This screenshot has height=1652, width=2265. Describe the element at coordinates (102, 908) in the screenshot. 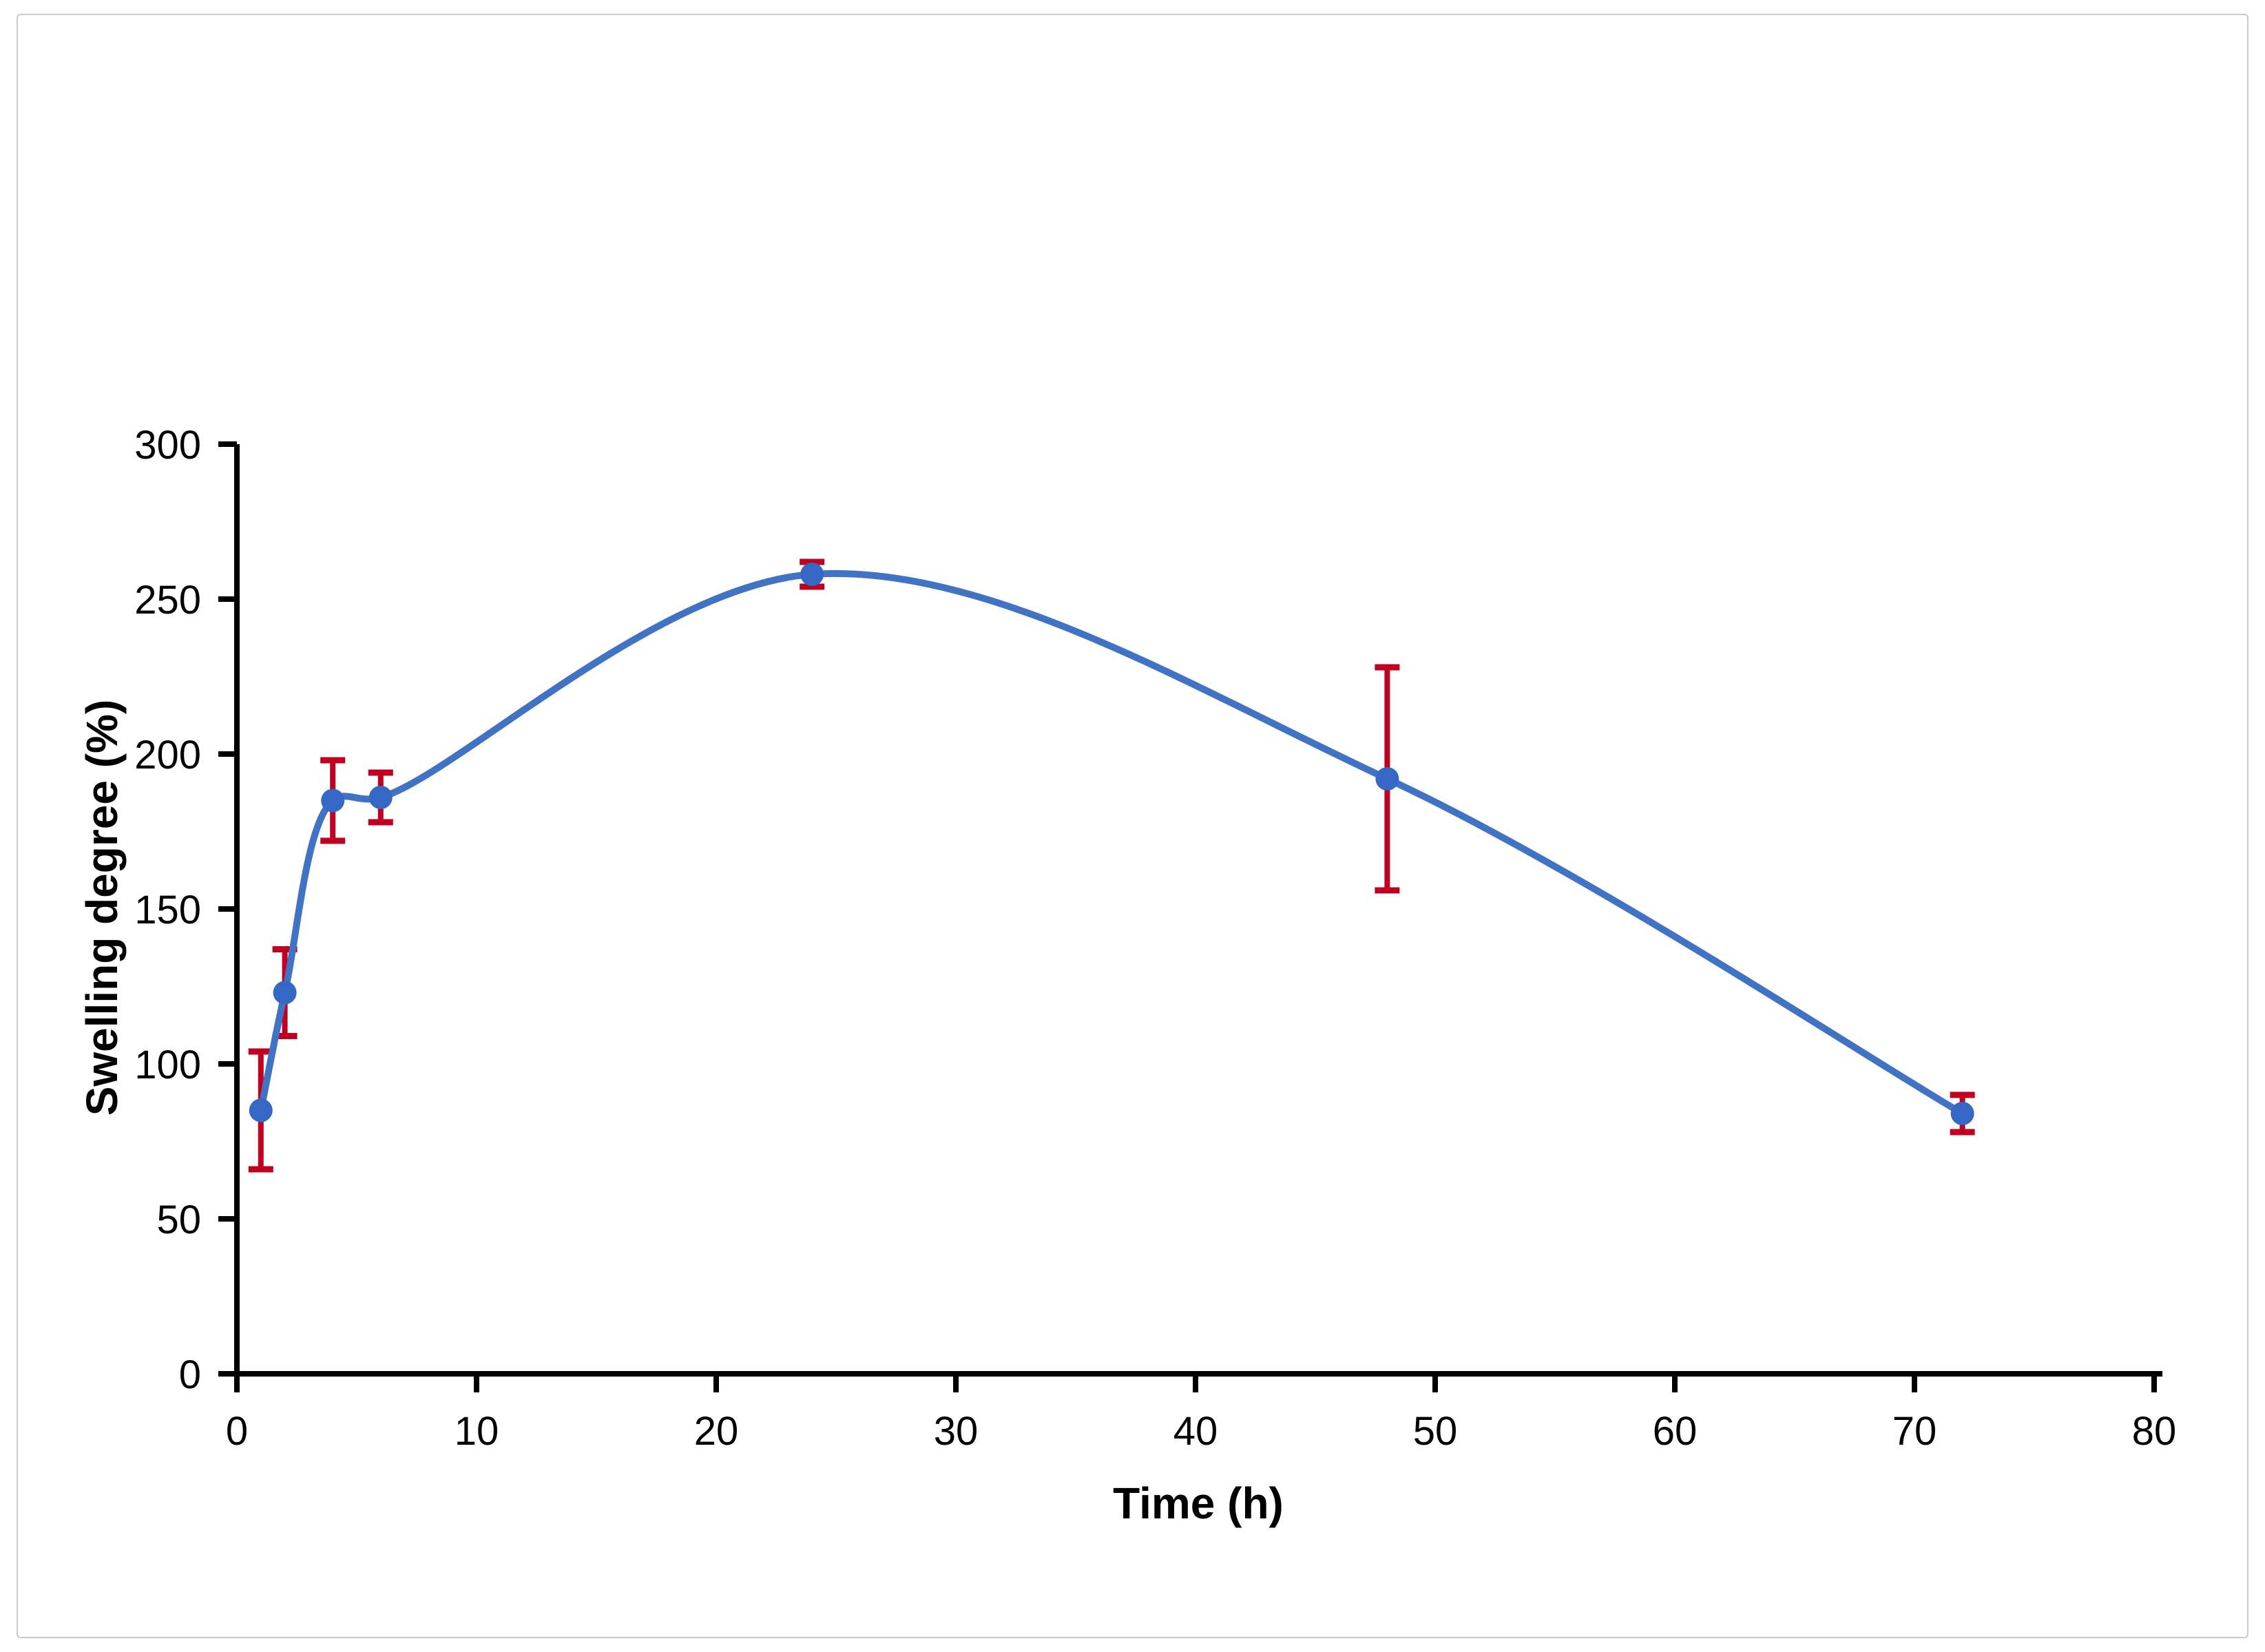

I see `y-axis-title: Swelling degree (%)` at that location.